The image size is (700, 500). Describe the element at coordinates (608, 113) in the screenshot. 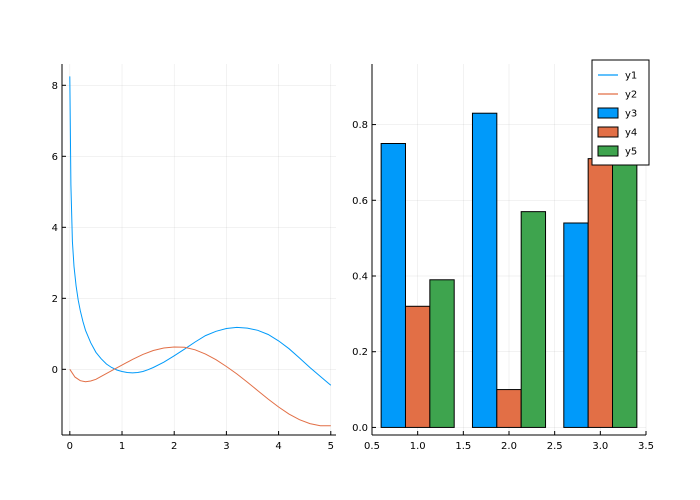

I see `legend-swatch-y3` at that location.